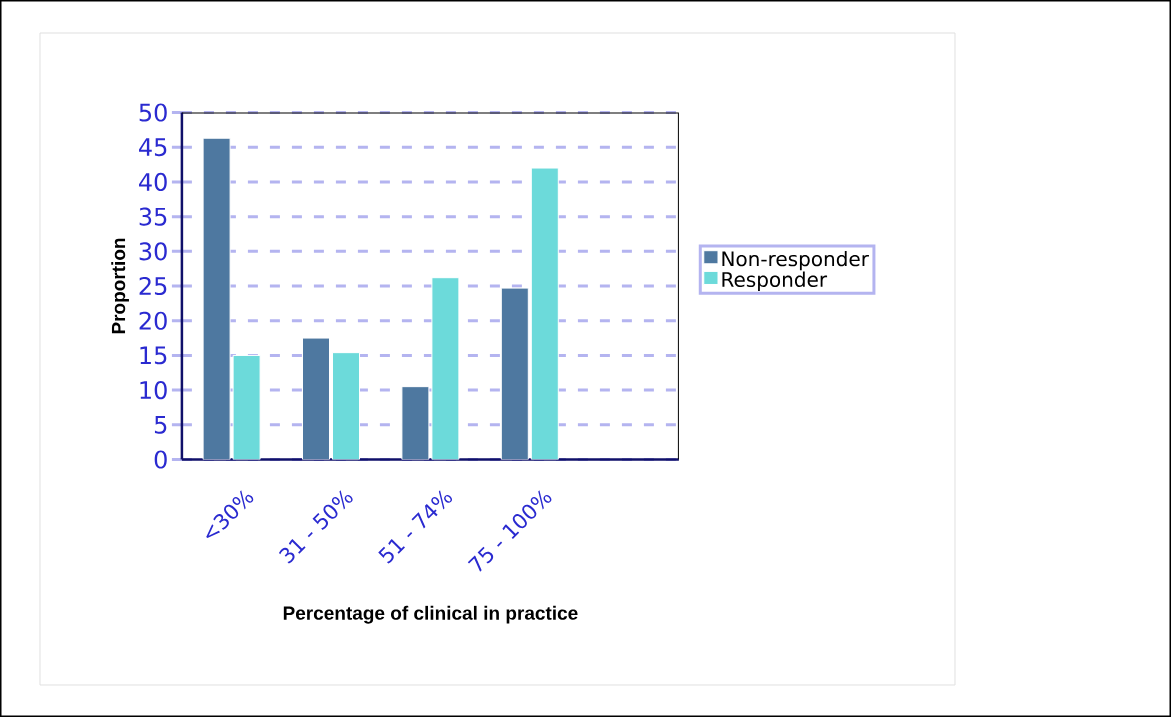 The height and width of the screenshot is (717, 1171). I want to click on y-tick-label: 10, so click(153, 390).